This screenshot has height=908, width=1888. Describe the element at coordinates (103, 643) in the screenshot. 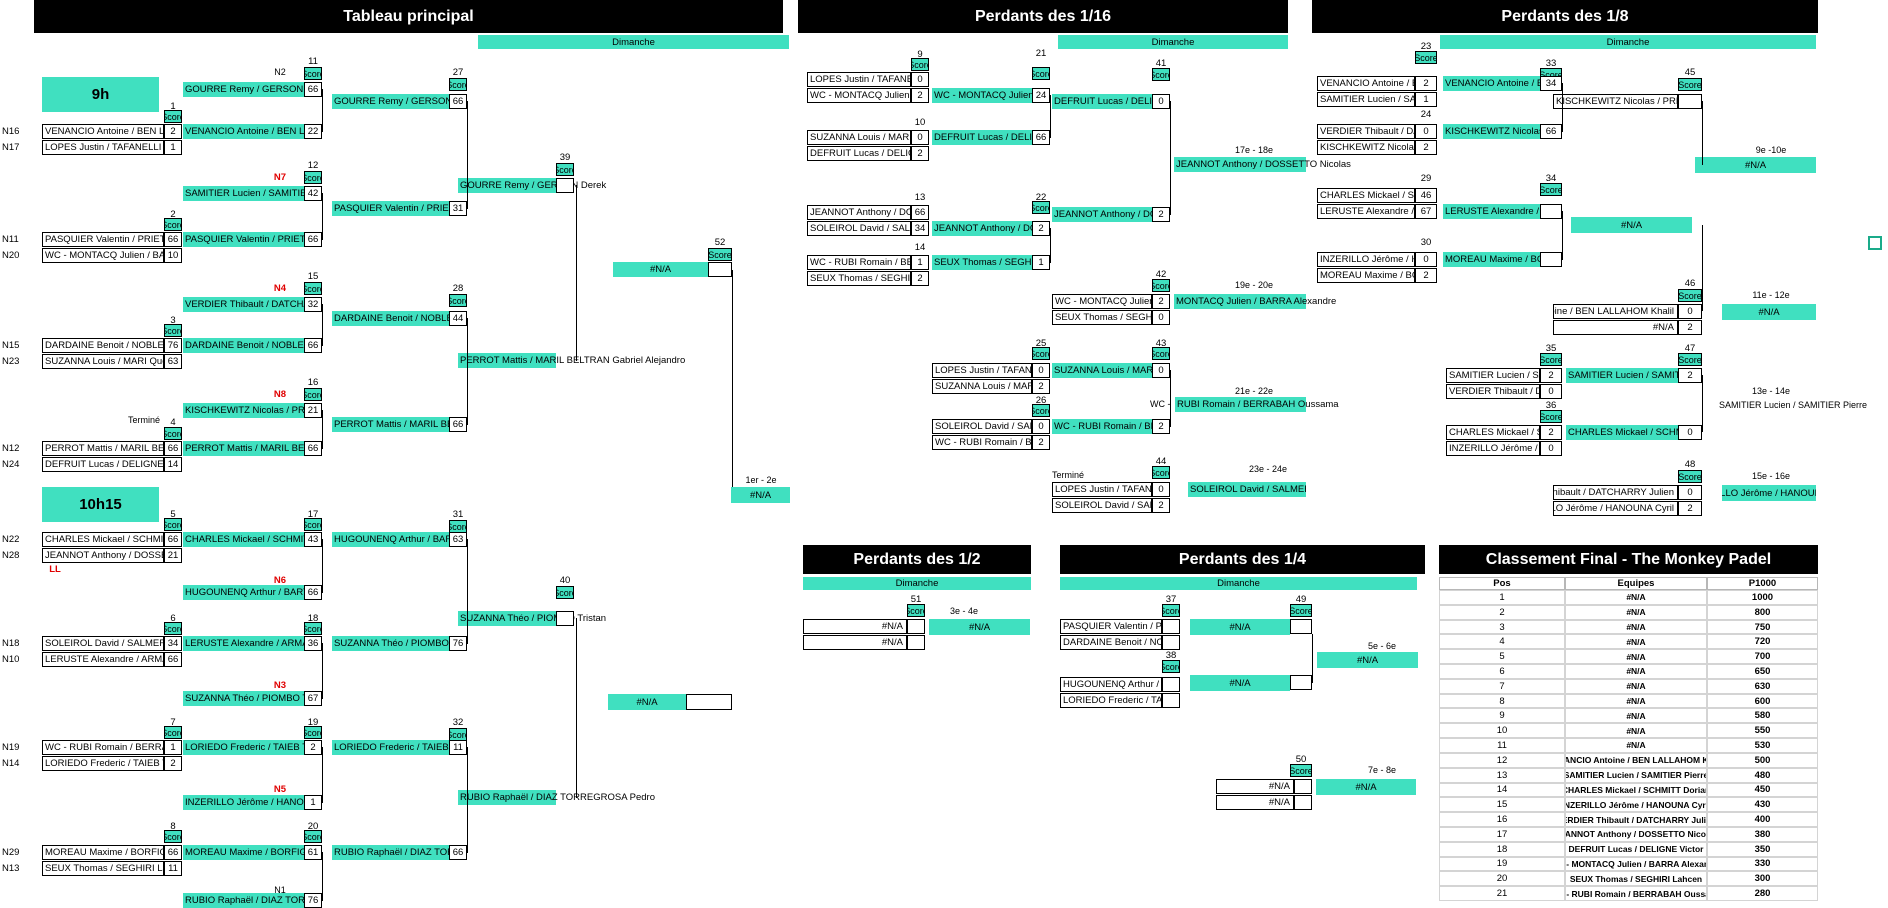

I see `team-cell: SOLEIROL David / SALMERON Romain` at that location.